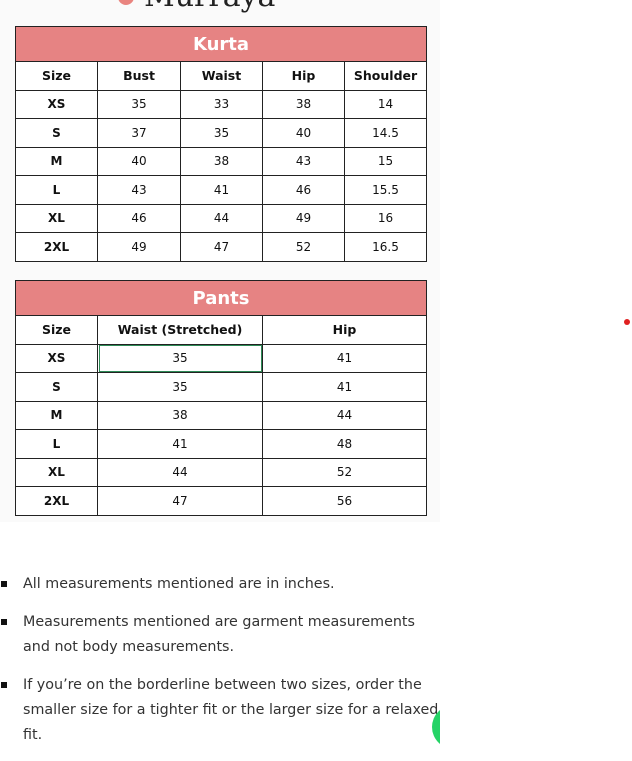 The width and height of the screenshot is (632, 761). I want to click on value-cell: 16.5, so click(385, 247).